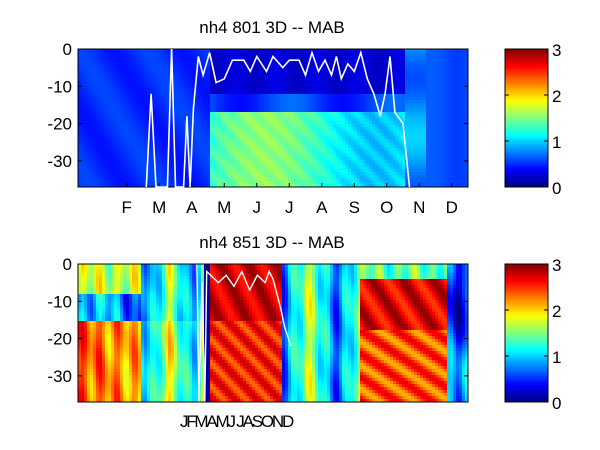  I want to click on top-x-tick-label: D, so click(452, 207).